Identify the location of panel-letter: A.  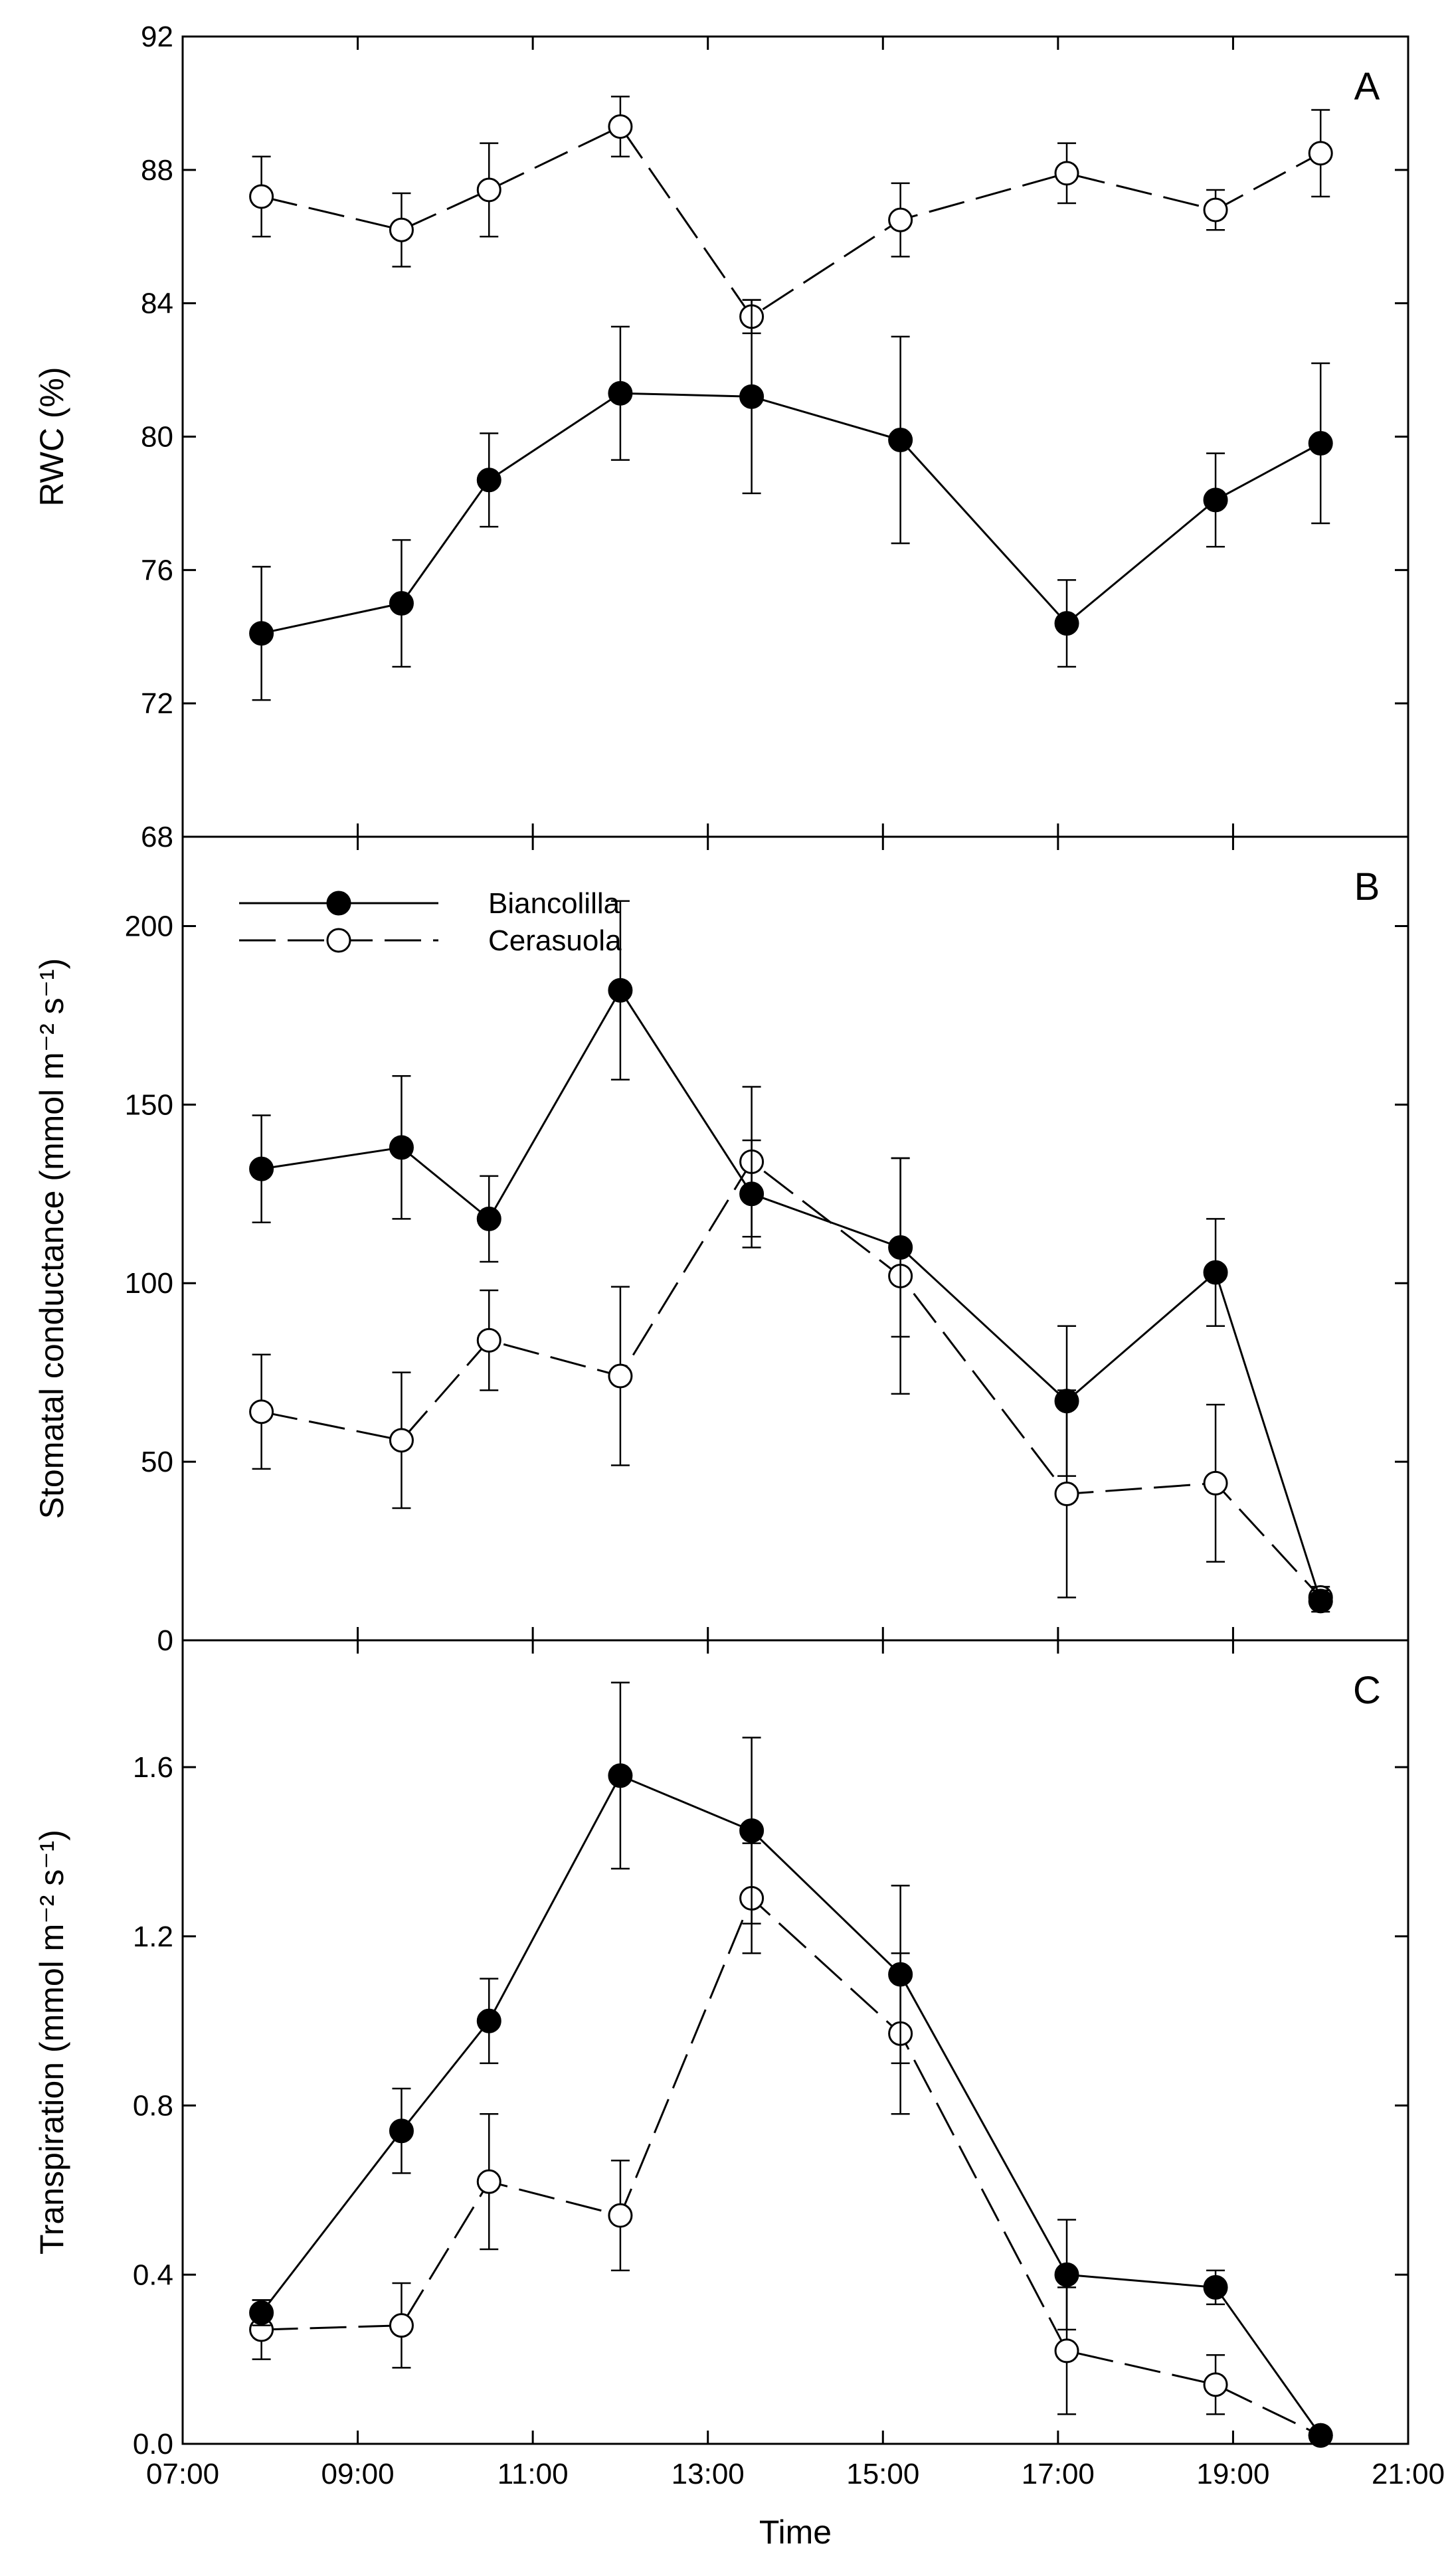
(1367, 86).